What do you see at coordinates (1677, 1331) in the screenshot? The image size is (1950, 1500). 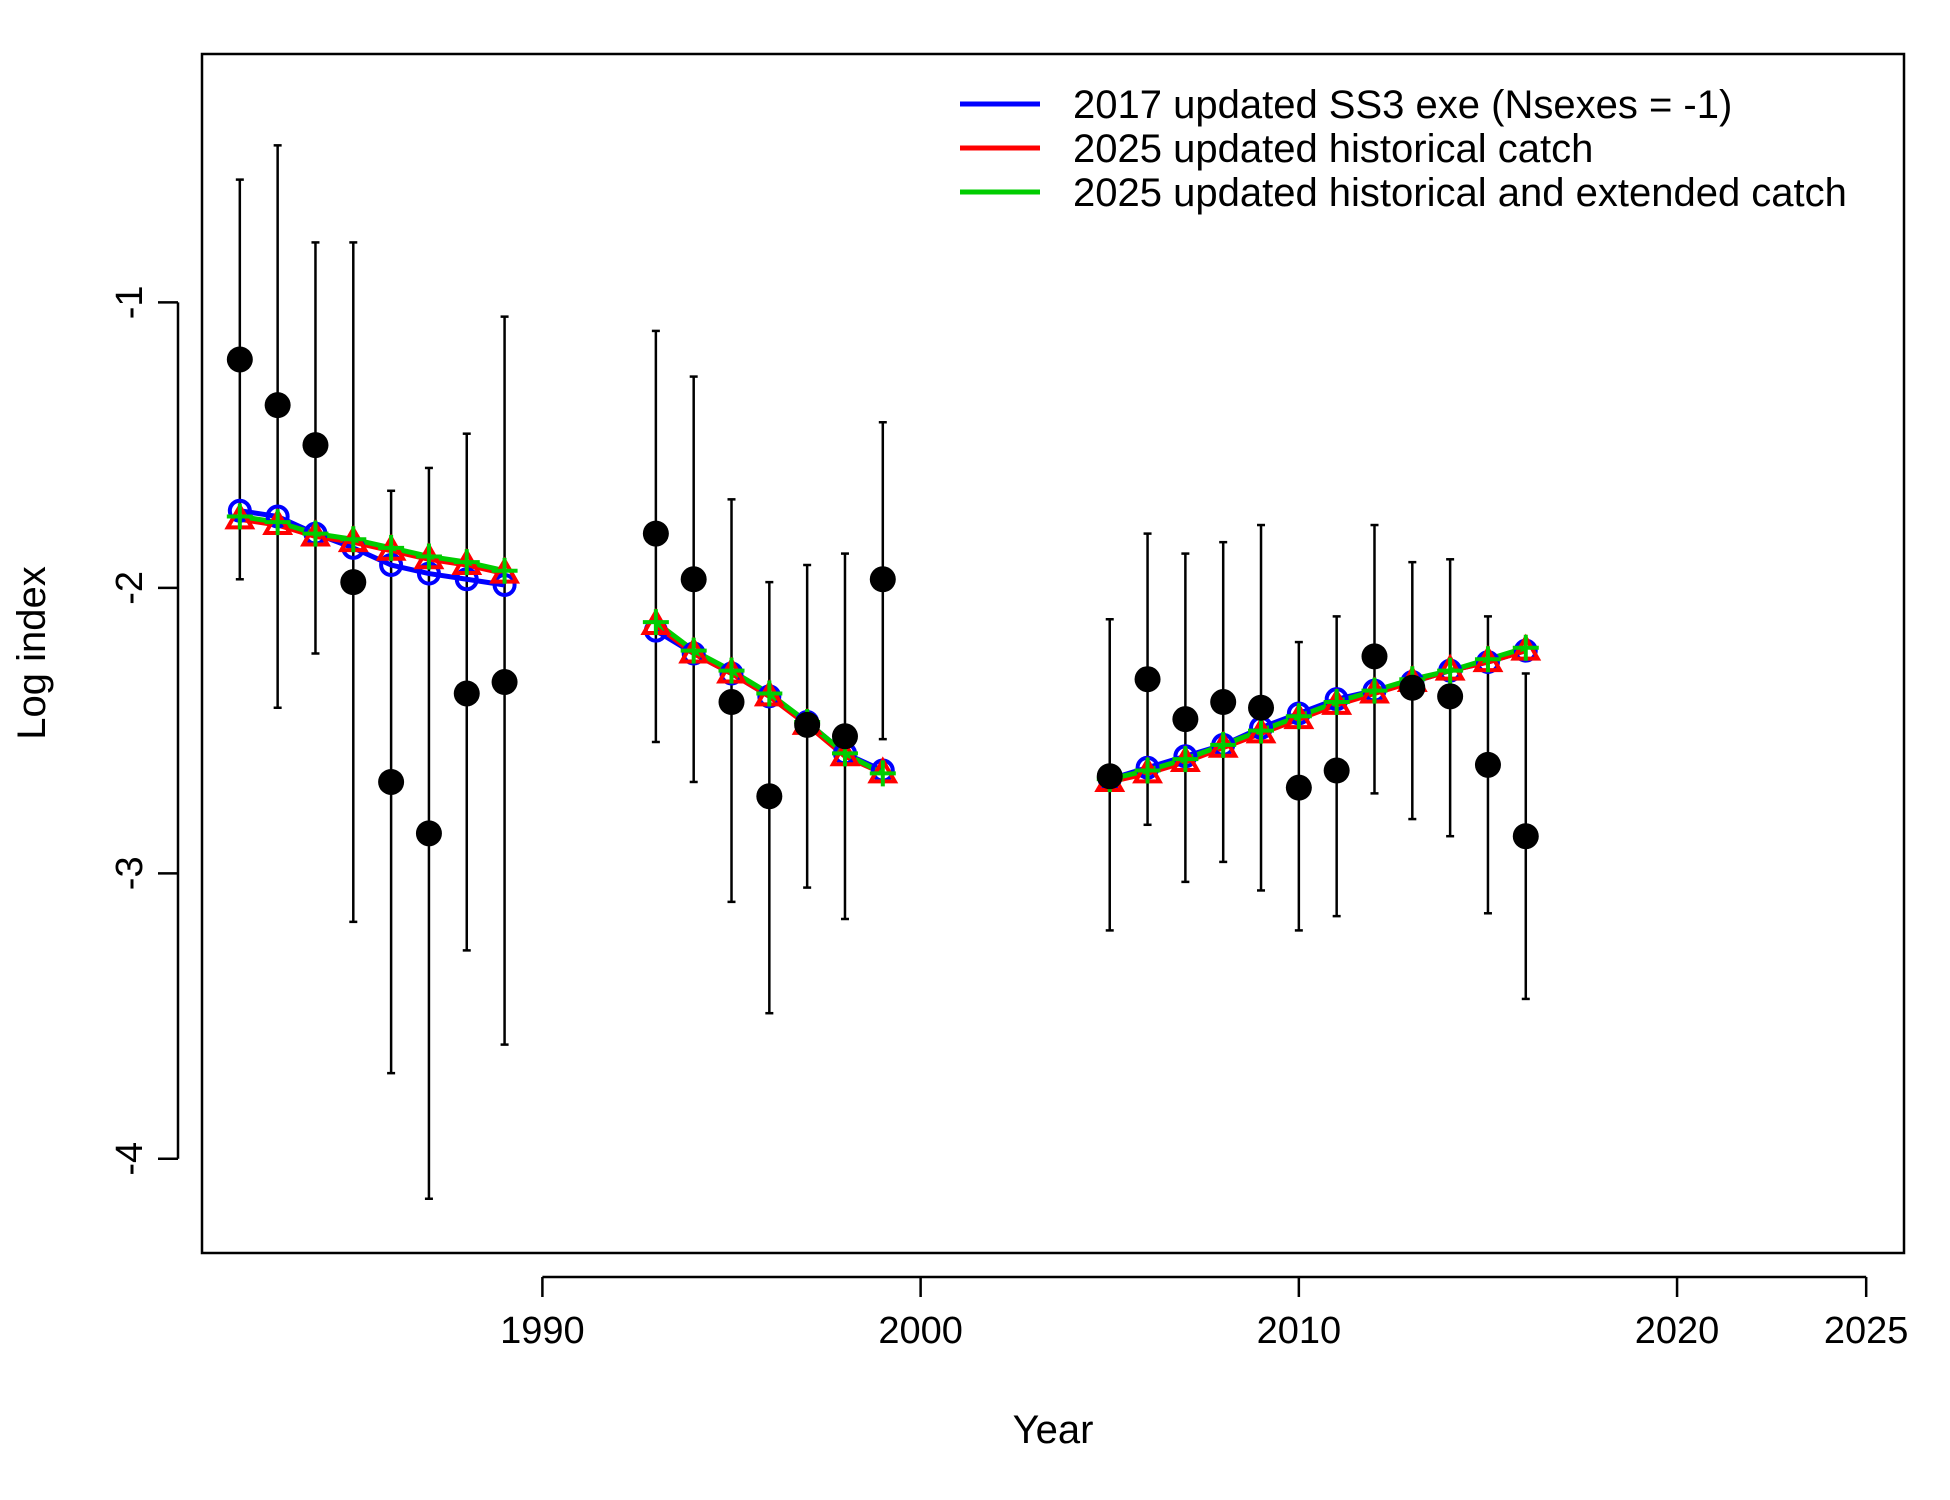 I see `x-tick-label: 2020` at bounding box center [1677, 1331].